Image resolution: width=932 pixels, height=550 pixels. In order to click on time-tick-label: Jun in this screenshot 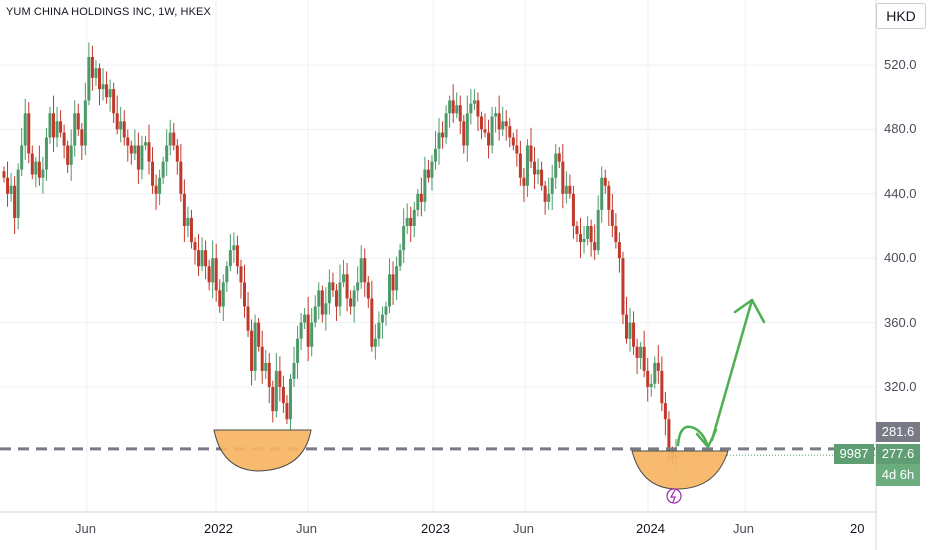, I will do `click(743, 528)`.